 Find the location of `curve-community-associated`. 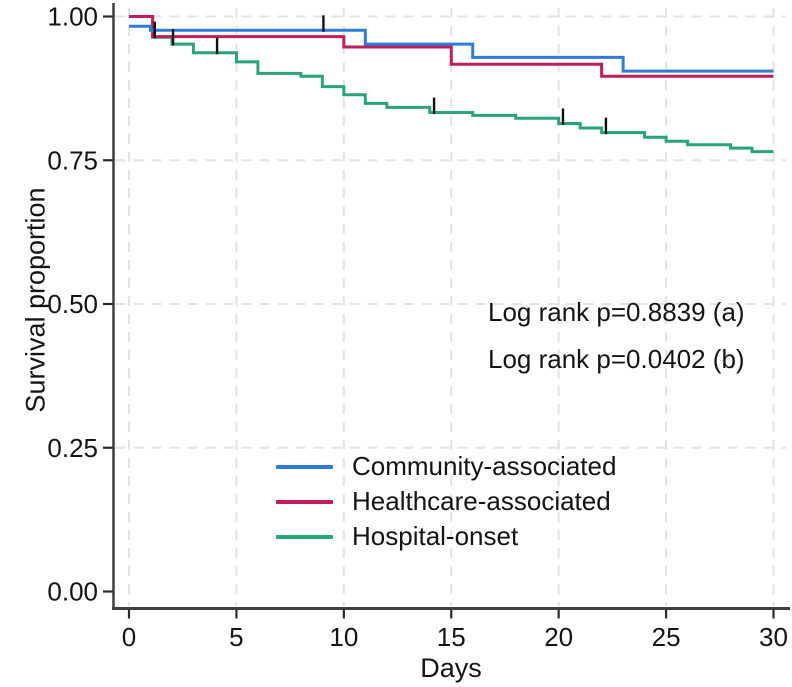

curve-community-associated is located at coordinates (451, 48).